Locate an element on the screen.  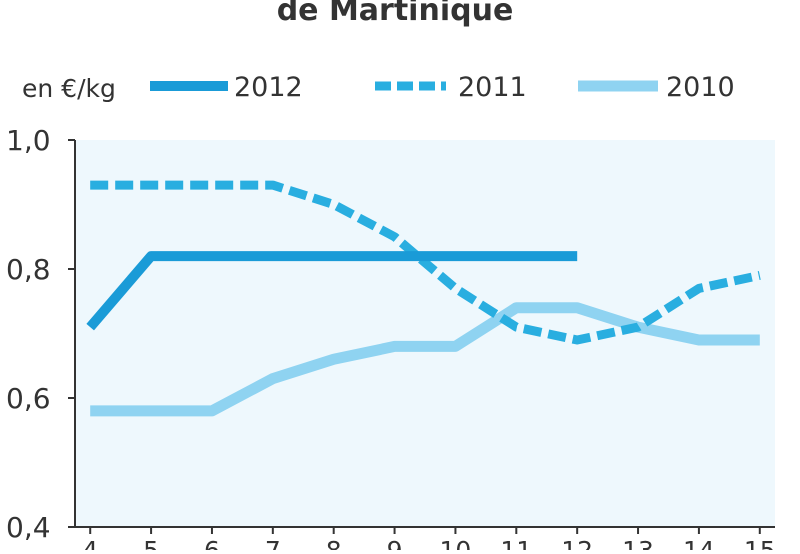
x-tick-label: 7 is located at coordinates (273, 543).